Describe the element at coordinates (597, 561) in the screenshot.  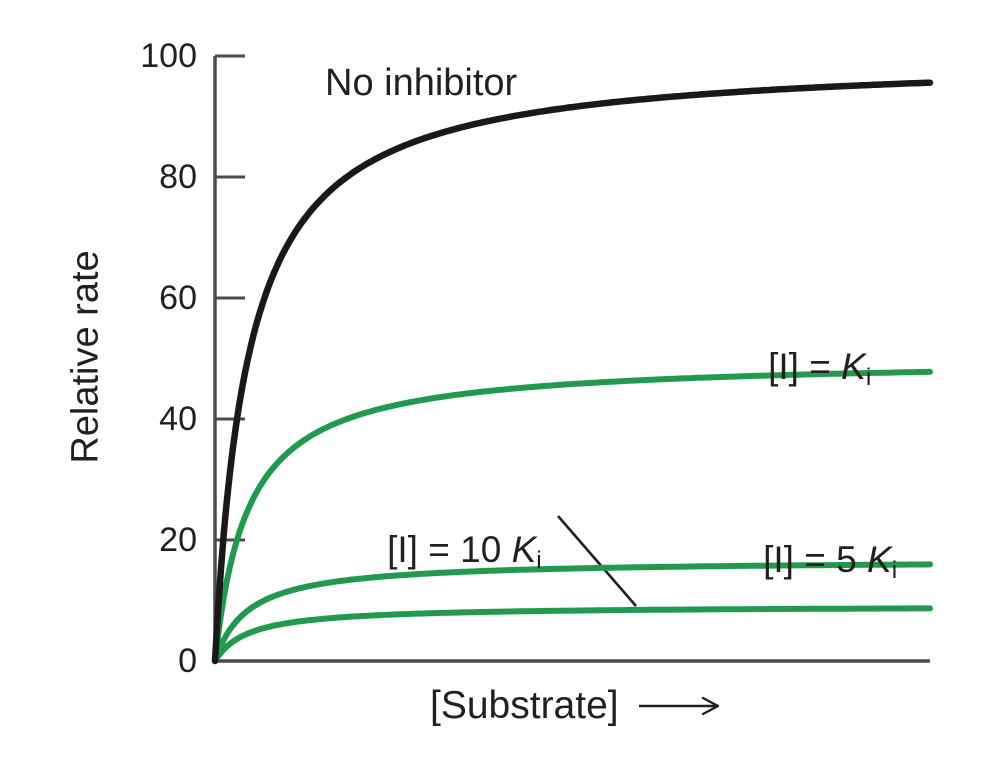
I see `leader-line-10ki` at that location.